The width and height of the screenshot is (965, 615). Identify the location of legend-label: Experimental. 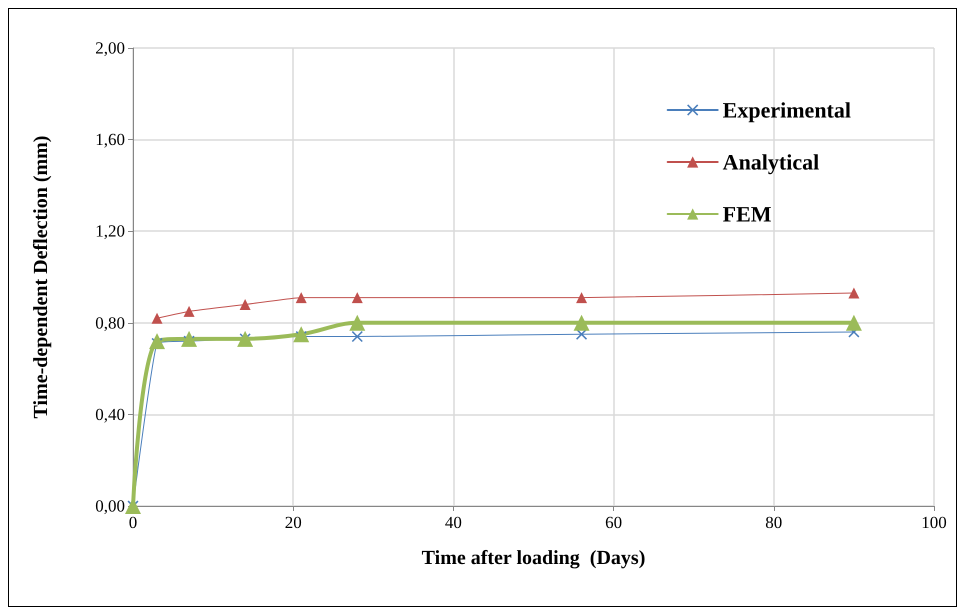
(787, 110).